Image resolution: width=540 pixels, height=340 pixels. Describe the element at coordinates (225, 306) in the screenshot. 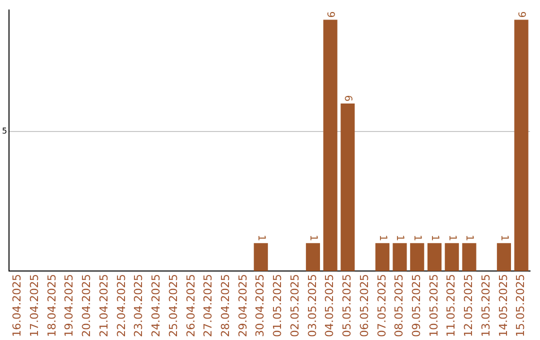

I see `x-tick-label: 28.04.2025` at that location.